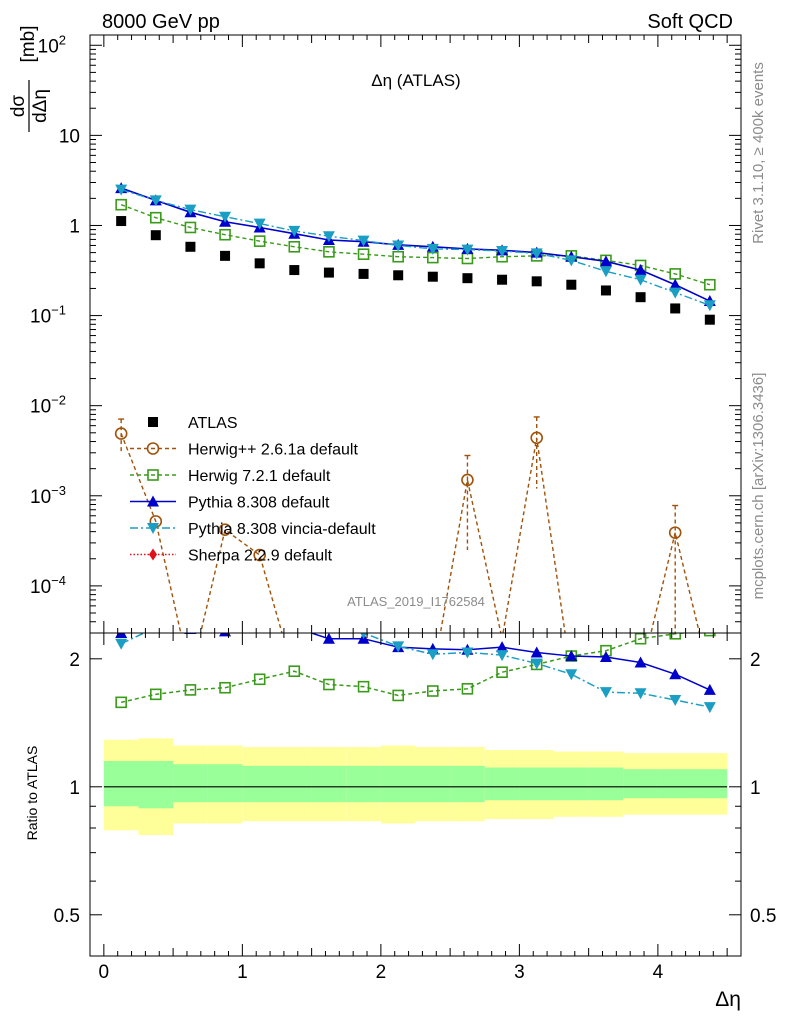 The width and height of the screenshot is (786, 1024). Describe the element at coordinates (58, 490) in the screenshot. I see `main-y-tick-label-exponent: −3` at that location.